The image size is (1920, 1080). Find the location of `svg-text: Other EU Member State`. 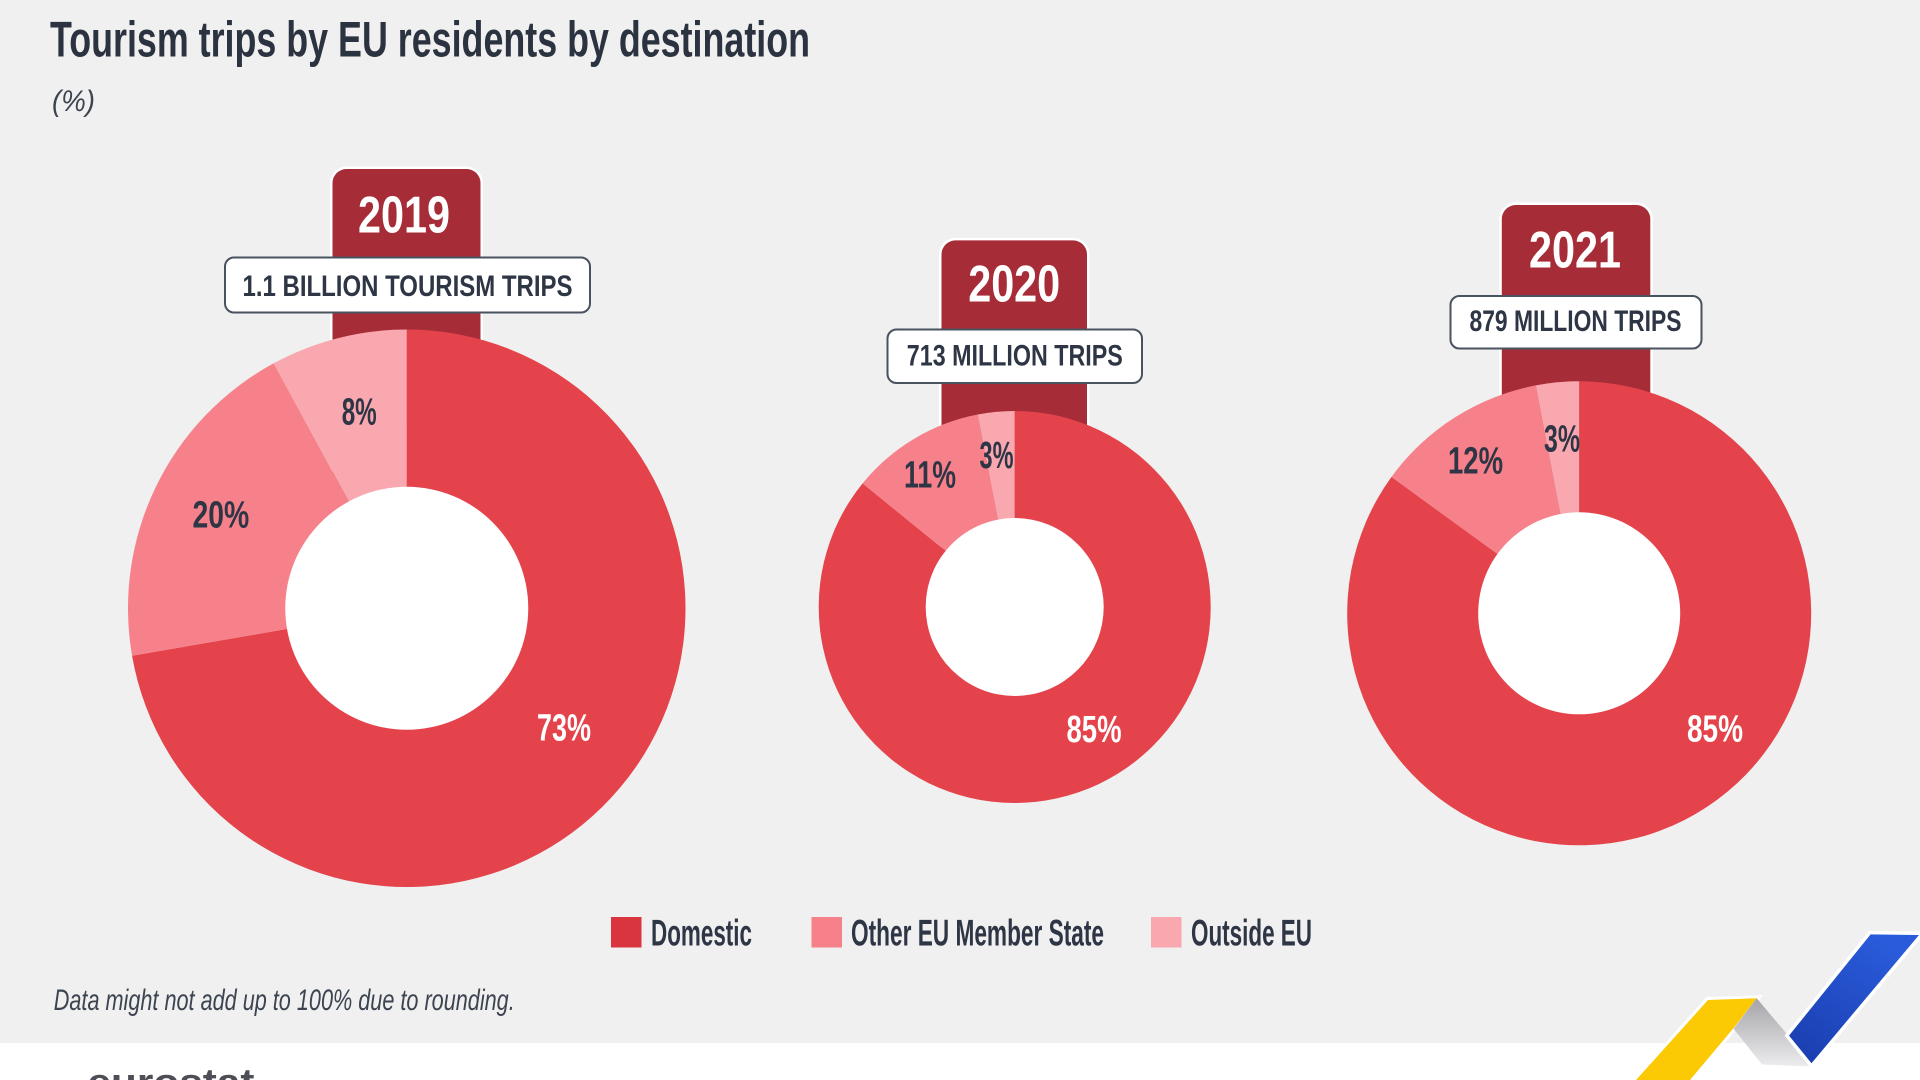

svg-text: Other EU Member State is located at coordinates (977, 933).